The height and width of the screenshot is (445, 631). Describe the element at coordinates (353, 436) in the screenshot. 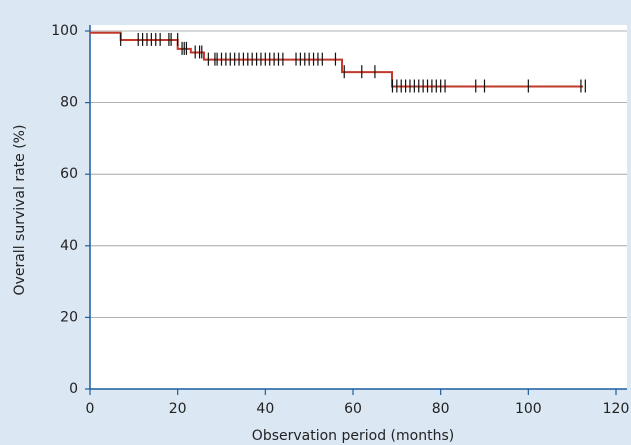

I see `x-axis-label: Observation period (months)` at that location.